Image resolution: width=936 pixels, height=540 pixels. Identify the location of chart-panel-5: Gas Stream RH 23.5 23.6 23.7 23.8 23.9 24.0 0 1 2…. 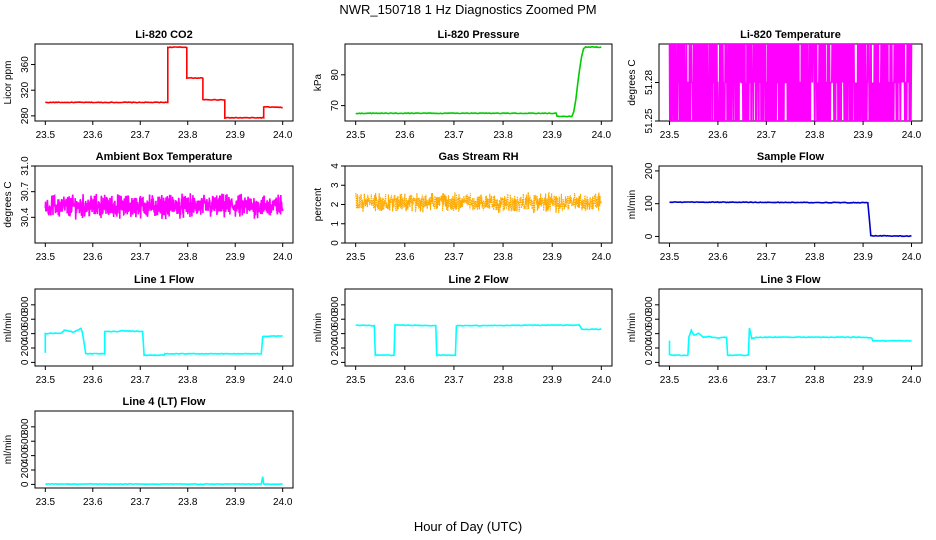
(463, 207).